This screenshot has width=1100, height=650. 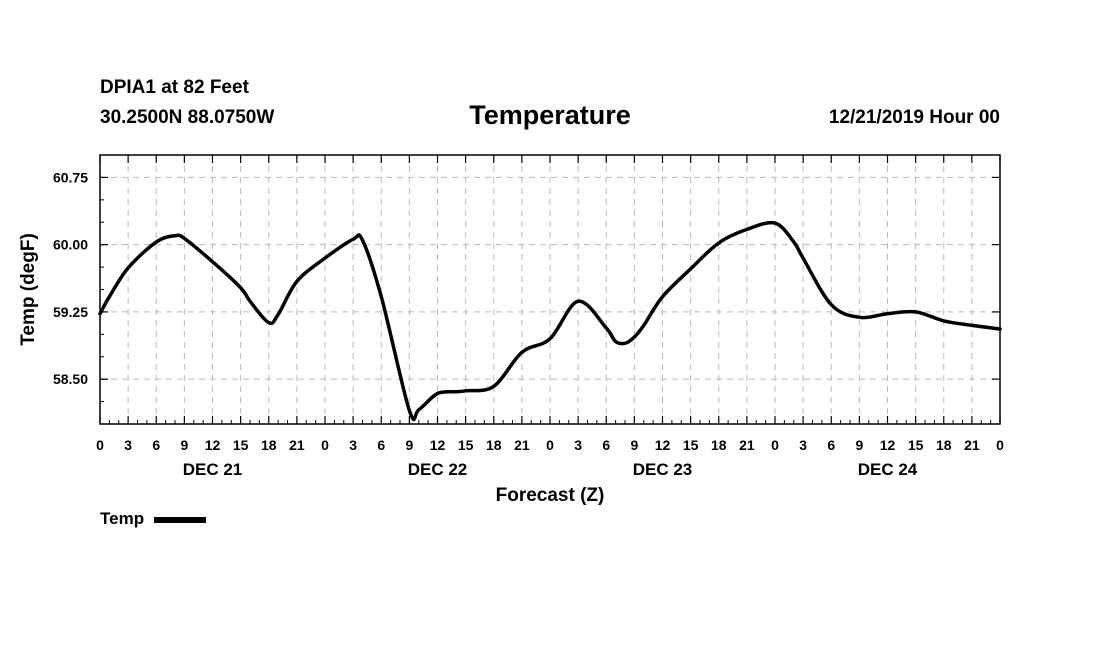 What do you see at coordinates (174, 87) in the screenshot?
I see `station-label: DPIA1 at 82 Feet` at bounding box center [174, 87].